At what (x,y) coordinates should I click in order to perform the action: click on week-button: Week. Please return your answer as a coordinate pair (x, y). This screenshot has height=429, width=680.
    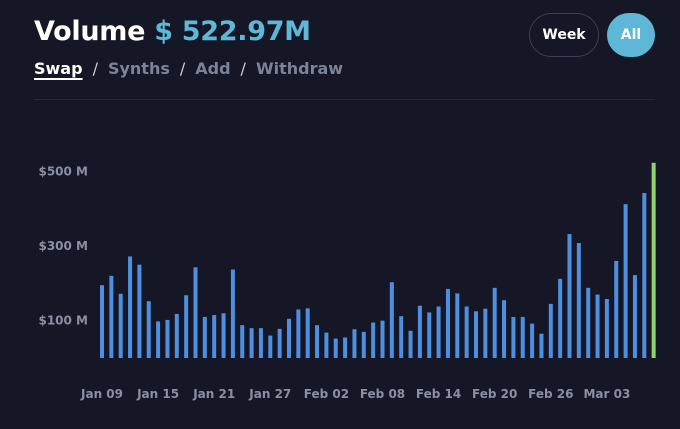
    Looking at the image, I should click on (564, 35).